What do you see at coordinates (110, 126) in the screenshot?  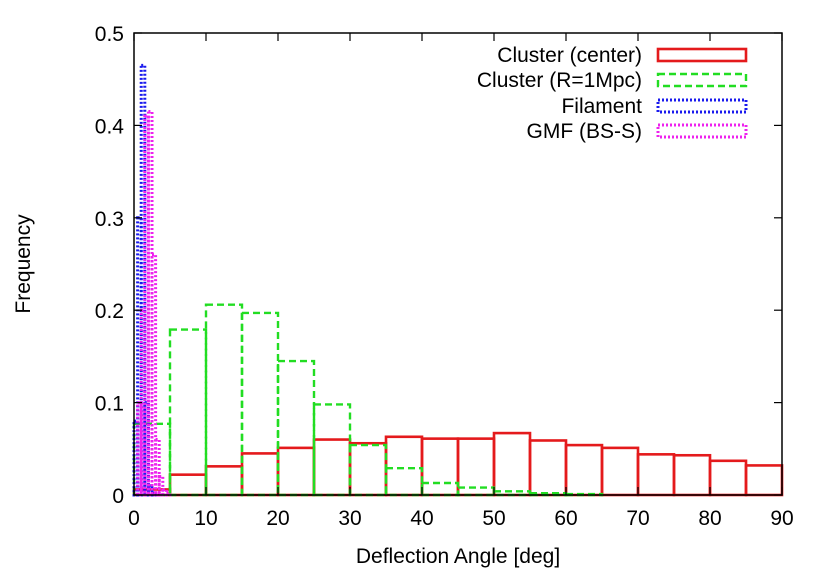 I see `y-tick-label-0.4: 0.4` at bounding box center [110, 126].